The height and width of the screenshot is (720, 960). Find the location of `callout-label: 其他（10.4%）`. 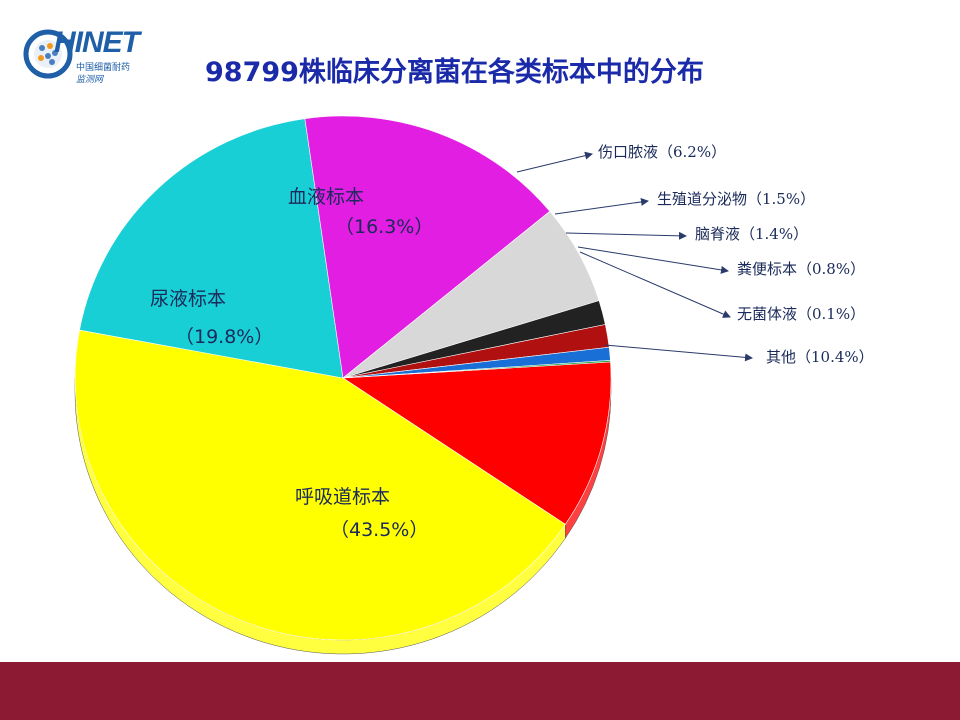

callout-label: 其他（10.4%） is located at coordinates (820, 357).